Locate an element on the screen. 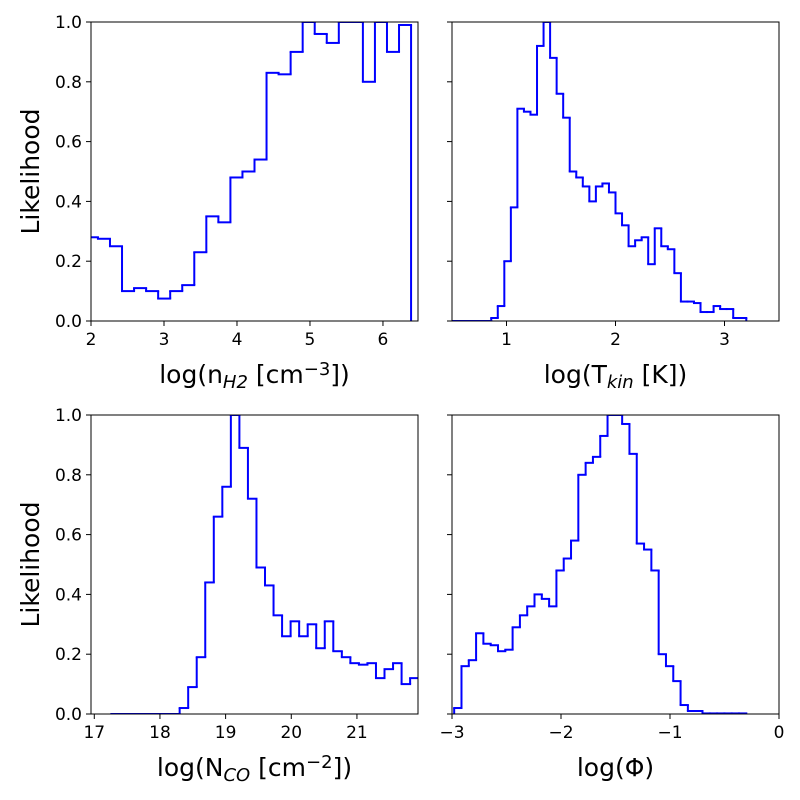 The image size is (800, 800). x-axis-label-part: CO is located at coordinates (236, 775).